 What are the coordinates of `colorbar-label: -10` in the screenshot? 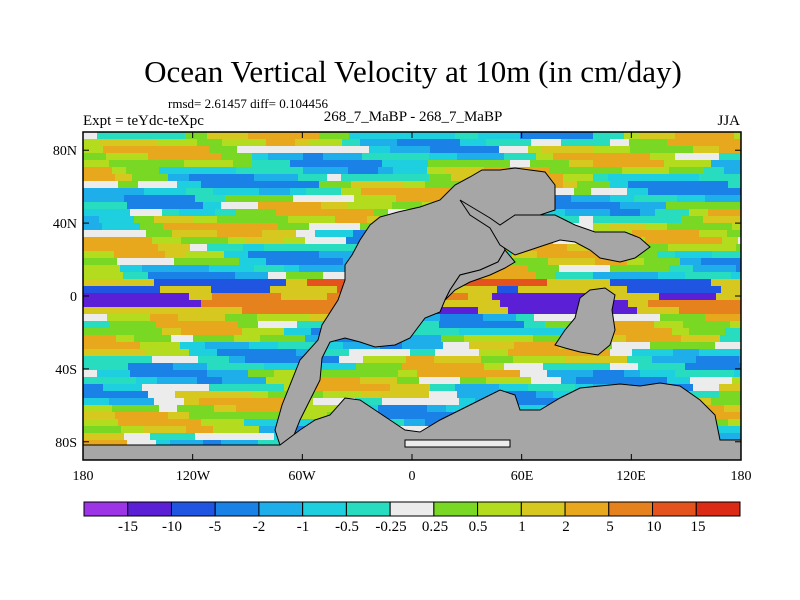 It's located at (172, 527).